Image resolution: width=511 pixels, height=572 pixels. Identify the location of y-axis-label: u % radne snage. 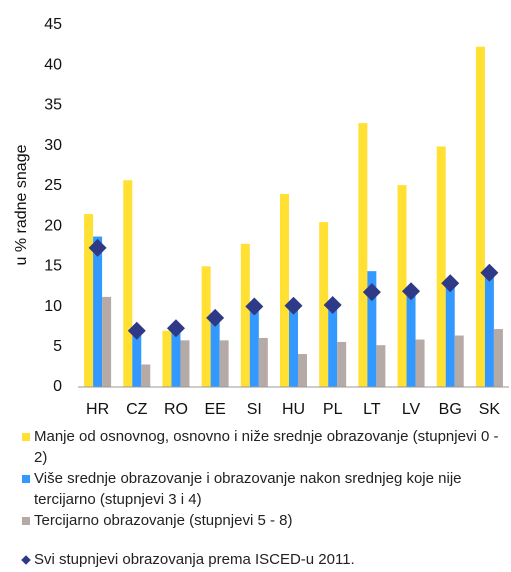
(21, 204).